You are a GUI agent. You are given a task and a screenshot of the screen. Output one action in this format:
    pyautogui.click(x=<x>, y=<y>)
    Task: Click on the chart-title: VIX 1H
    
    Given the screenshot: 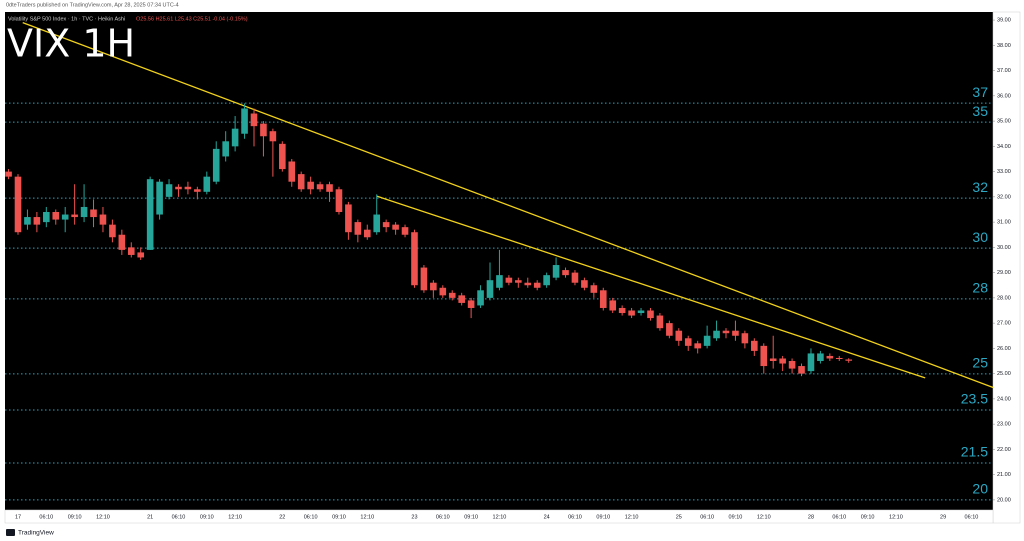 What is the action you would take?
    pyautogui.click(x=71, y=44)
    